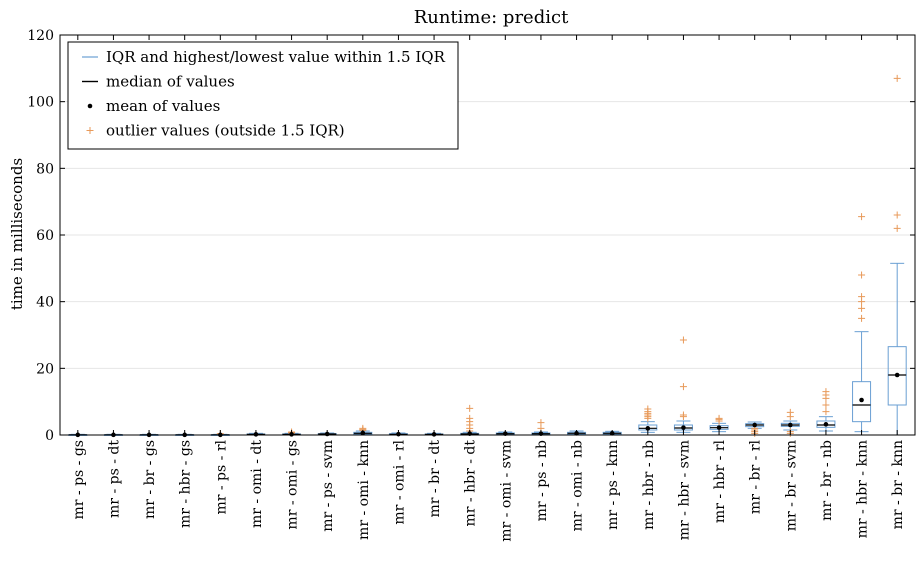 The image size is (922, 562). I want to click on legend-entry-median: median of values, so click(158, 82).